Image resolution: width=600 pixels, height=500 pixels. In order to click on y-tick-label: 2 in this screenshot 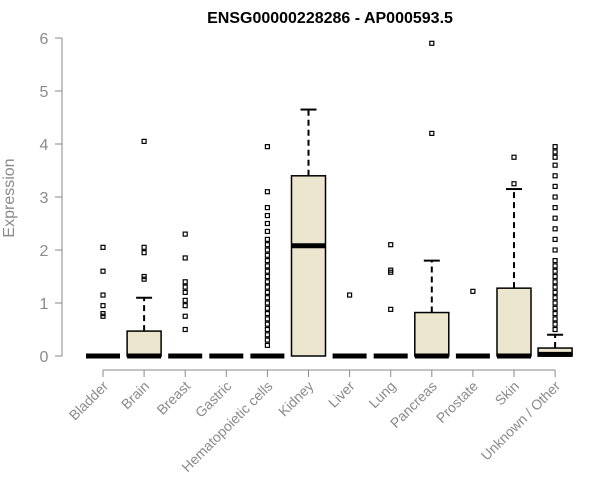, I will do `click(44, 251)`.